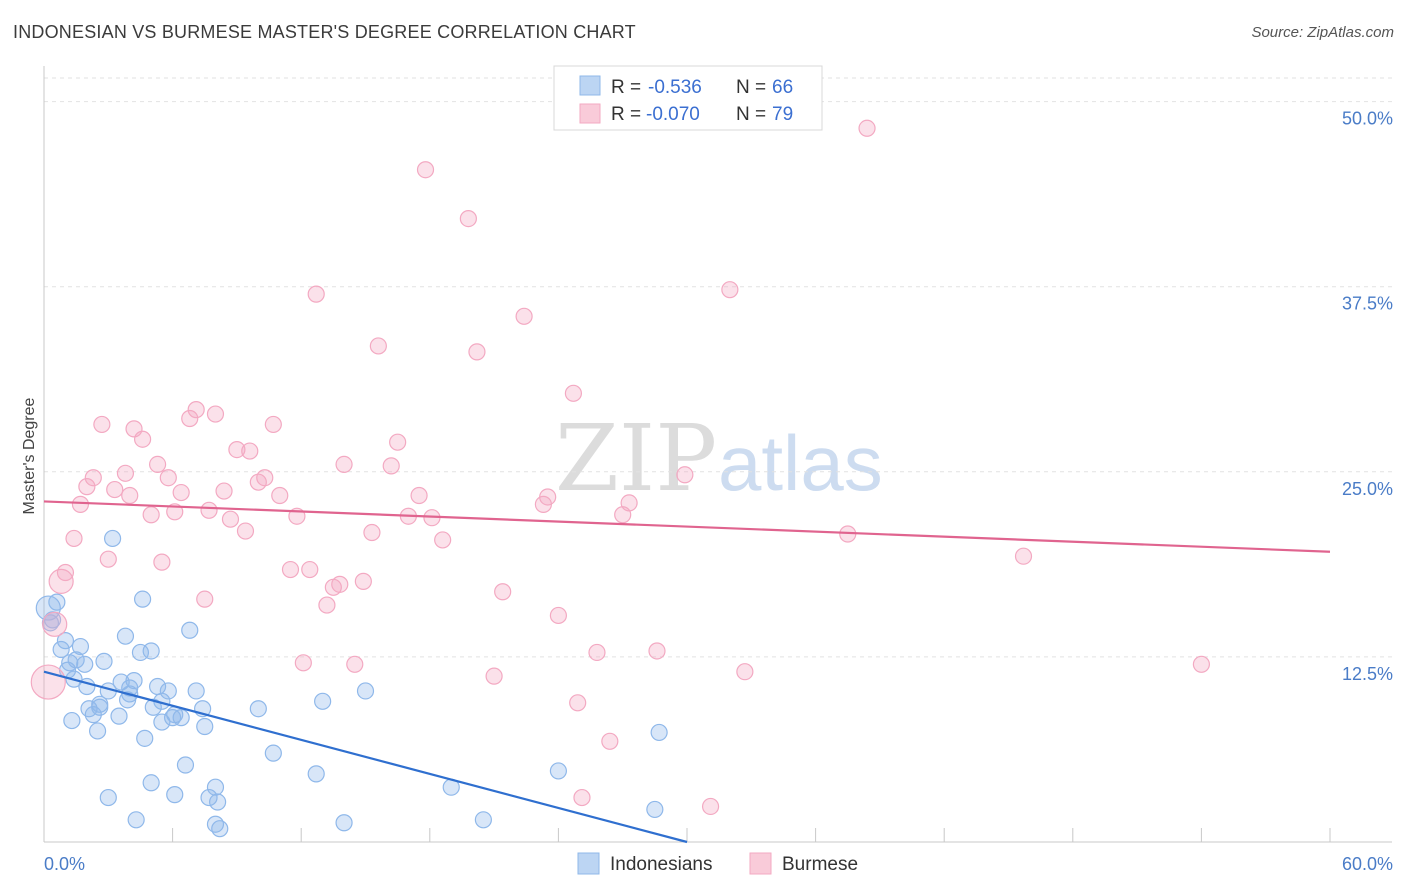 This screenshot has height=892, width=1406. I want to click on legend-r-value-burmese: -0.070, so click(673, 114).